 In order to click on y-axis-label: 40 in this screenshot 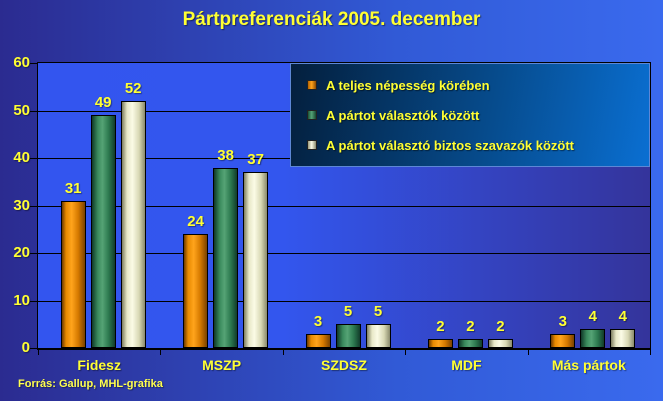, I will do `click(21, 157)`.